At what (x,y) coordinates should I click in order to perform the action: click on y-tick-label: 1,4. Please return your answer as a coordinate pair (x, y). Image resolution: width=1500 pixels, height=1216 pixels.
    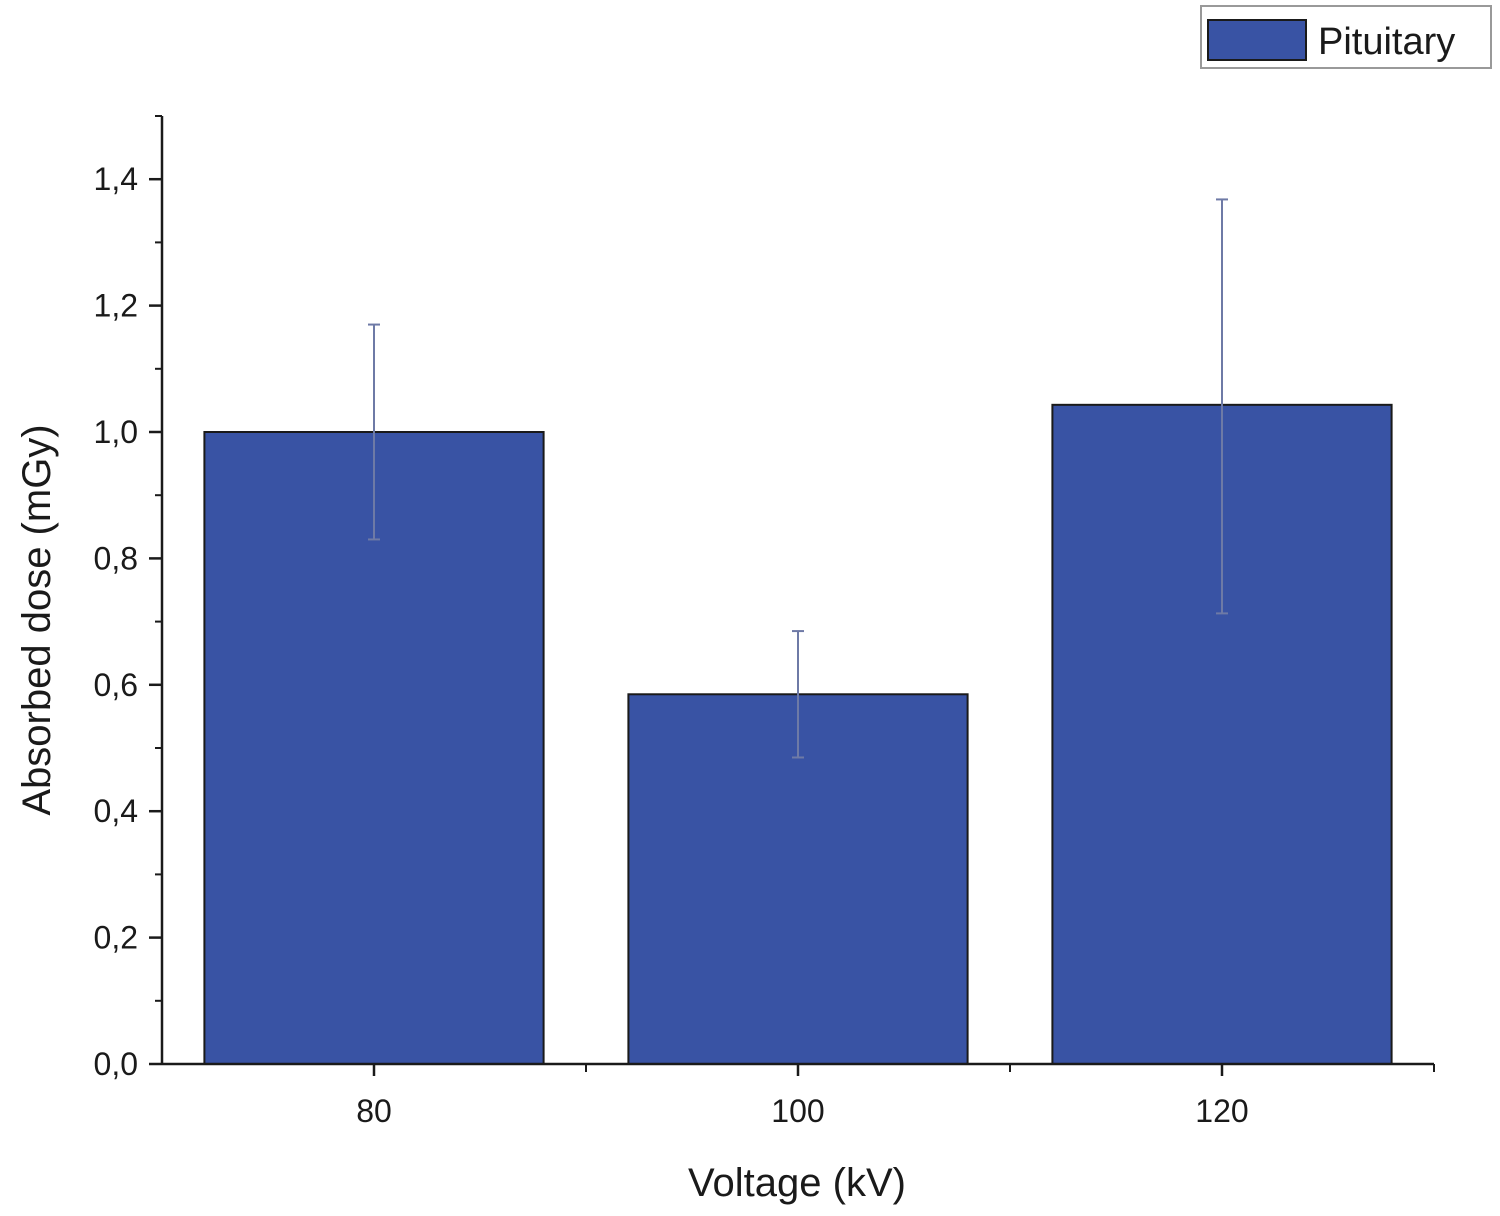
    Looking at the image, I should click on (116, 179).